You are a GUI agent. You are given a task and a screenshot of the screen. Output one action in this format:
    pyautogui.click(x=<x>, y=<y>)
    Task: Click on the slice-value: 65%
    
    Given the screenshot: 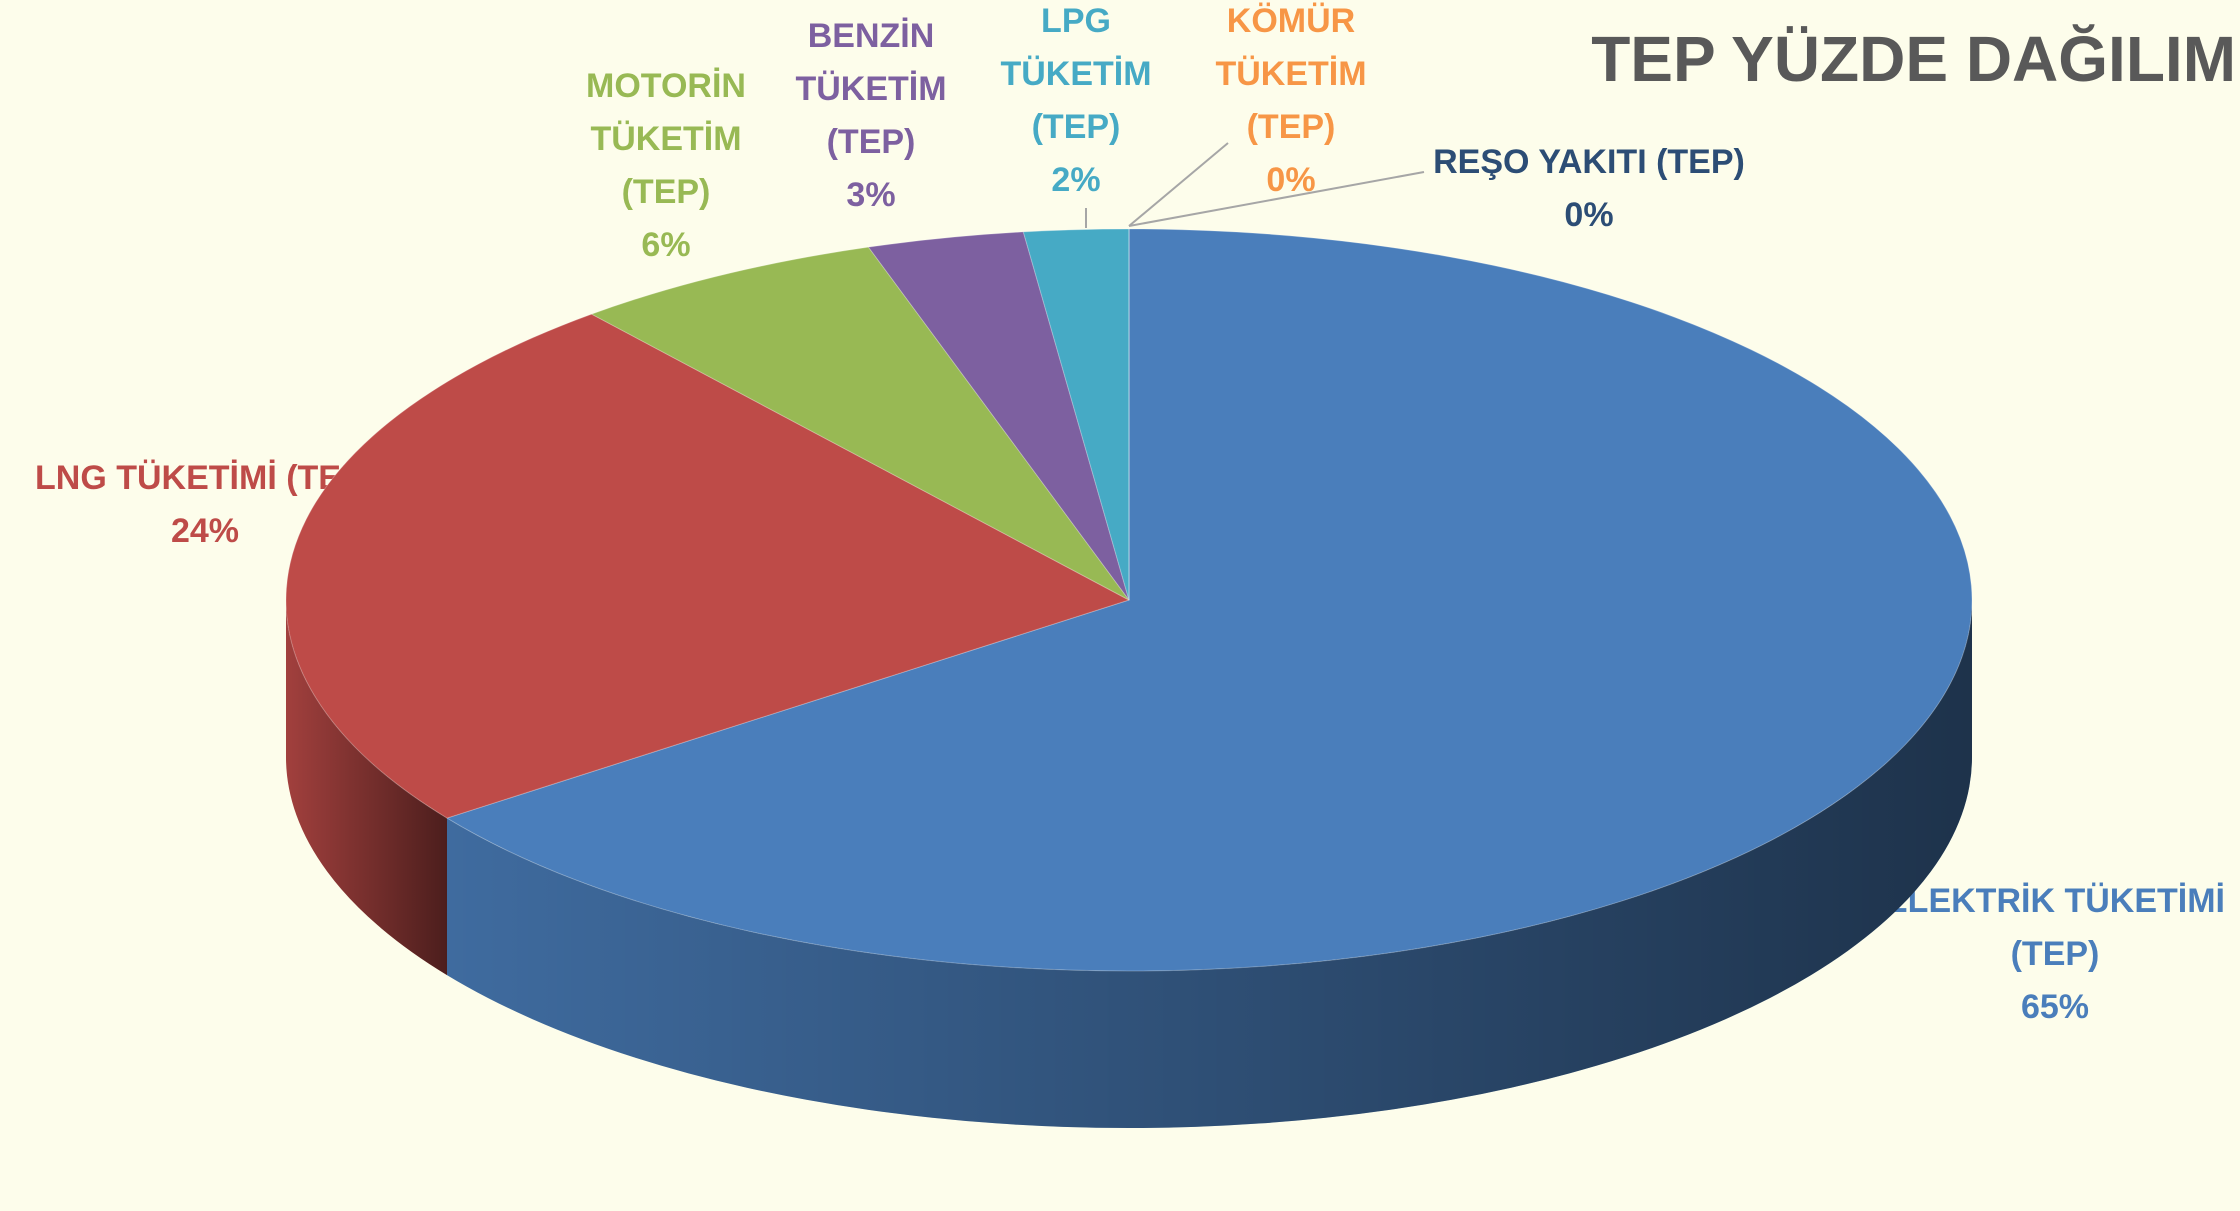 What is the action you would take?
    pyautogui.click(x=2055, y=1007)
    